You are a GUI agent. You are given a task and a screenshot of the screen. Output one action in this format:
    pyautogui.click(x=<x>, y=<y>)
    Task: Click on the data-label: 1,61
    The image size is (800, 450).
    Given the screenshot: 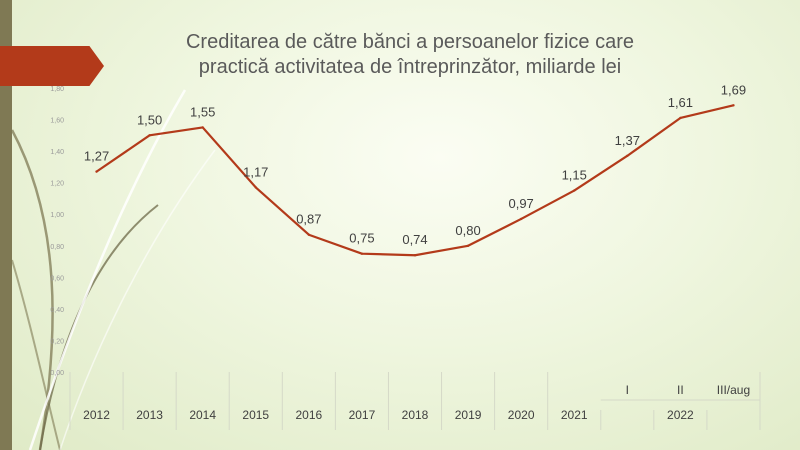 What is the action you would take?
    pyautogui.click(x=680, y=102)
    